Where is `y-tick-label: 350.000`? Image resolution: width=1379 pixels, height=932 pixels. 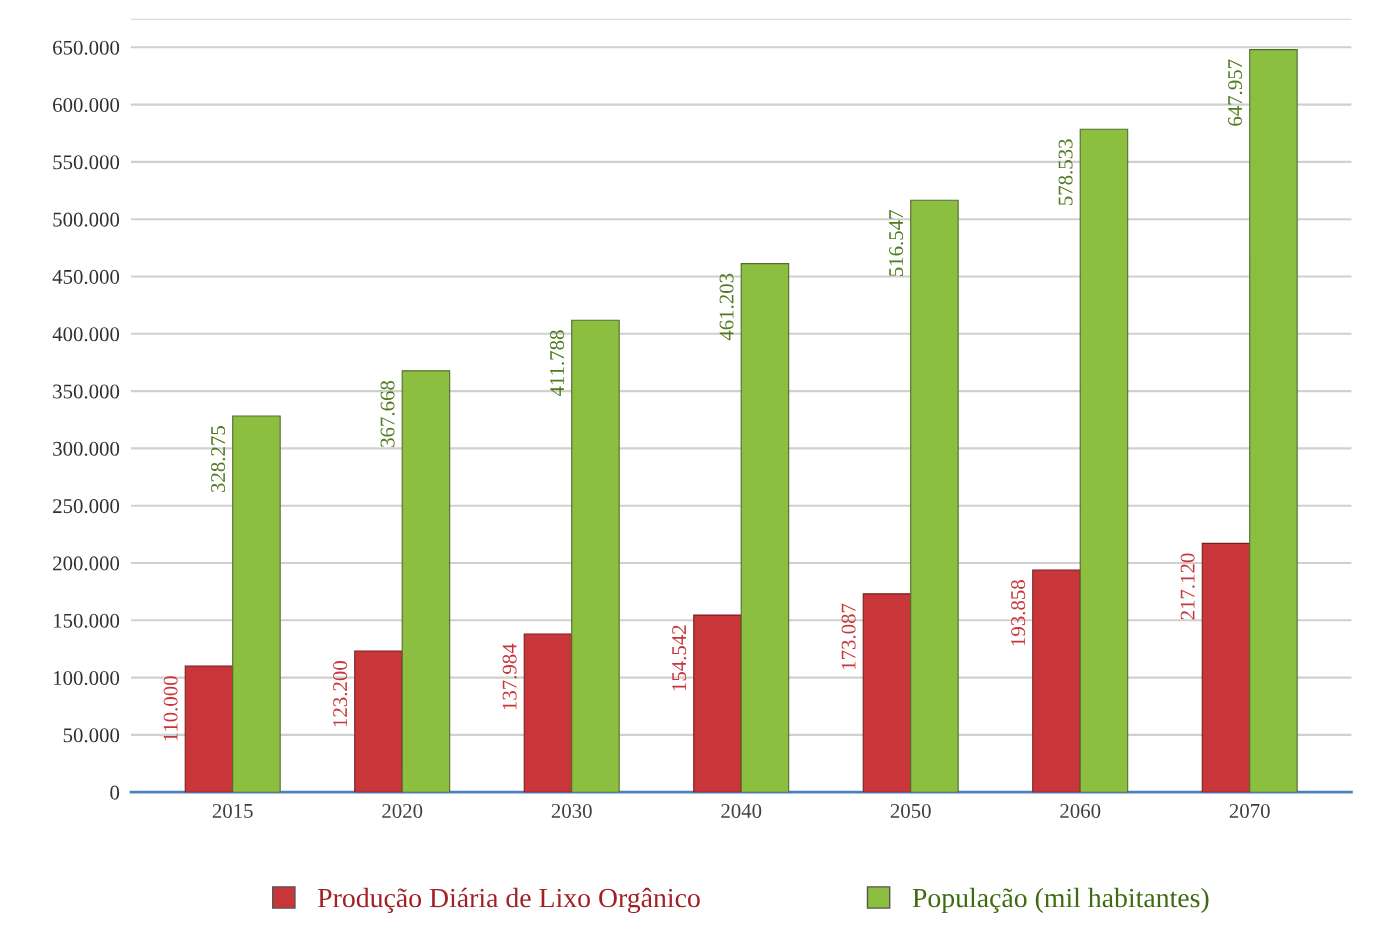 y-tick-label: 350.000 is located at coordinates (86, 391).